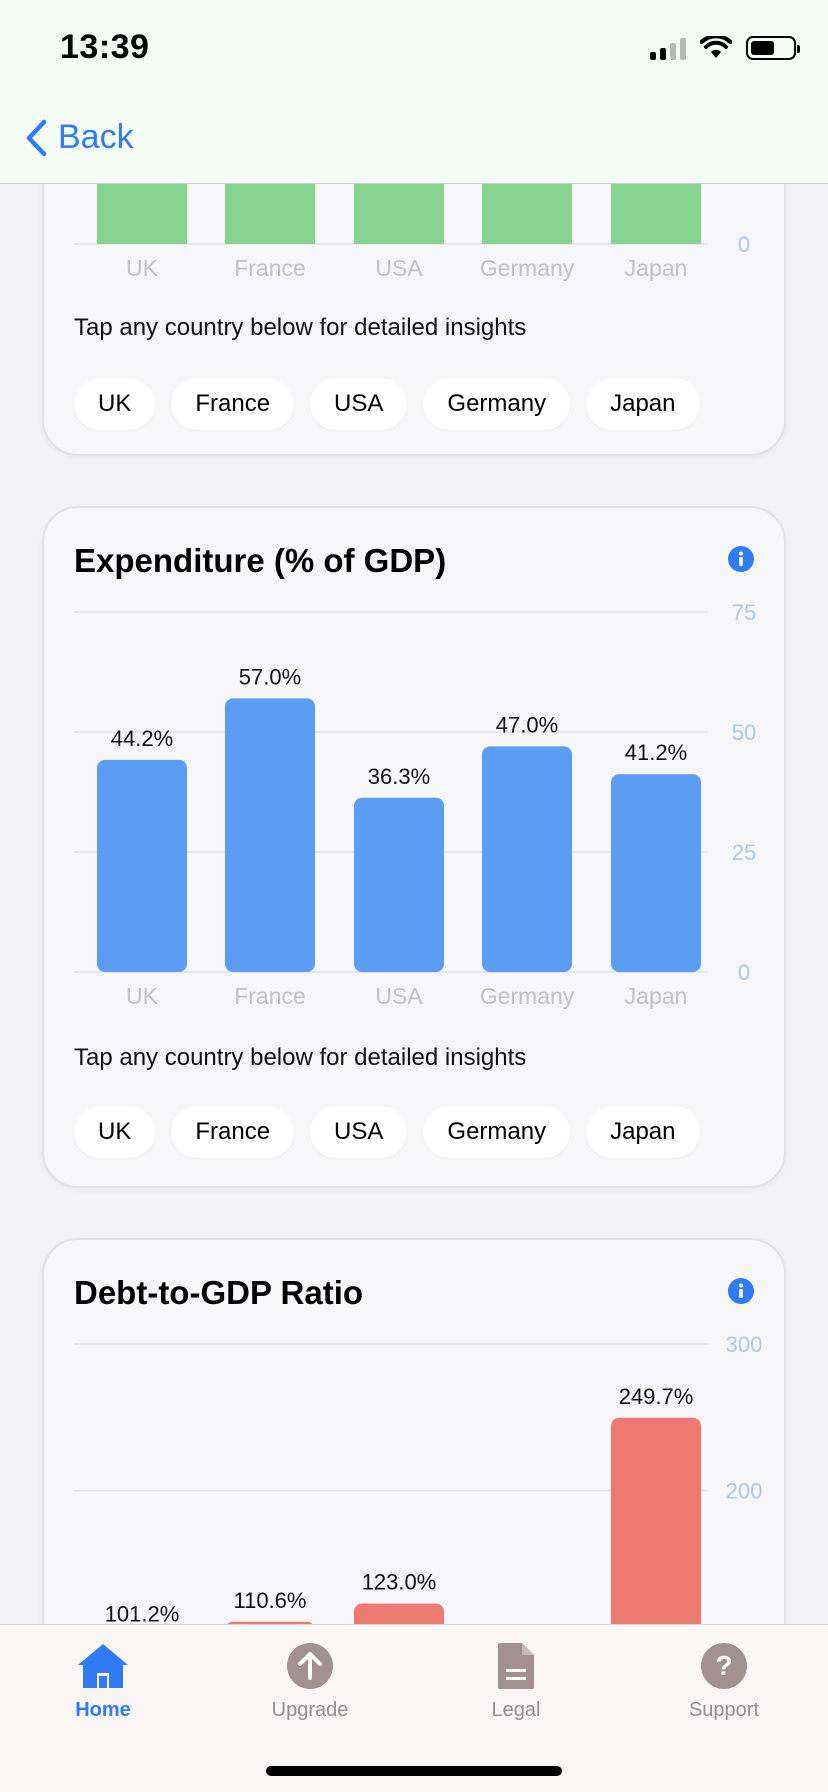  What do you see at coordinates (414, 92) in the screenshot?
I see `top-bar: 13:39 Back` at bounding box center [414, 92].